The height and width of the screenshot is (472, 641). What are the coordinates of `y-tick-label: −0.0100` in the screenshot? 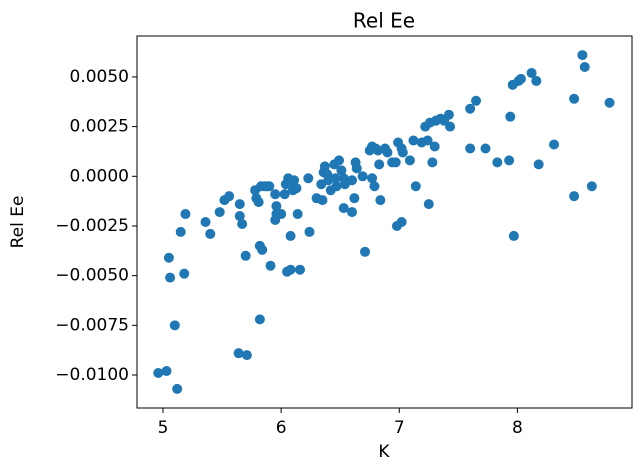 It's located at (92, 375).